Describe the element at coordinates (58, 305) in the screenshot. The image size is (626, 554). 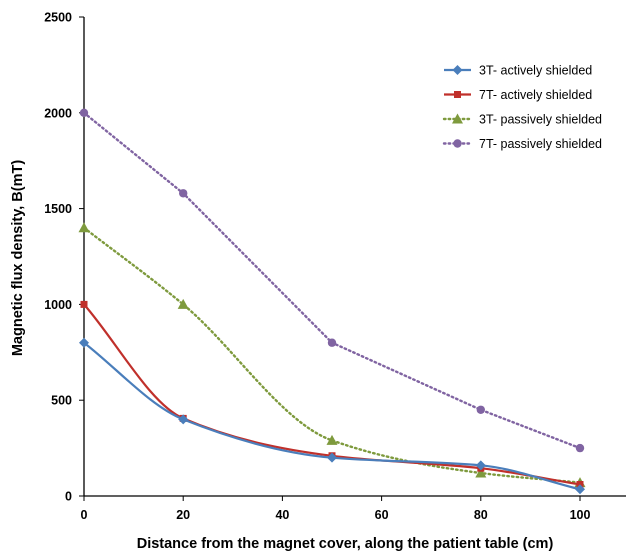
I see `y-tick-label: 1000` at that location.